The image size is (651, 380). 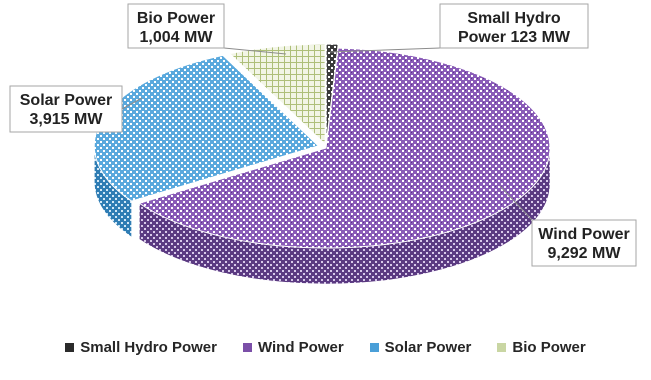 What do you see at coordinates (176, 18) in the screenshot?
I see `data-label-bio-power-line1: Bio Power` at bounding box center [176, 18].